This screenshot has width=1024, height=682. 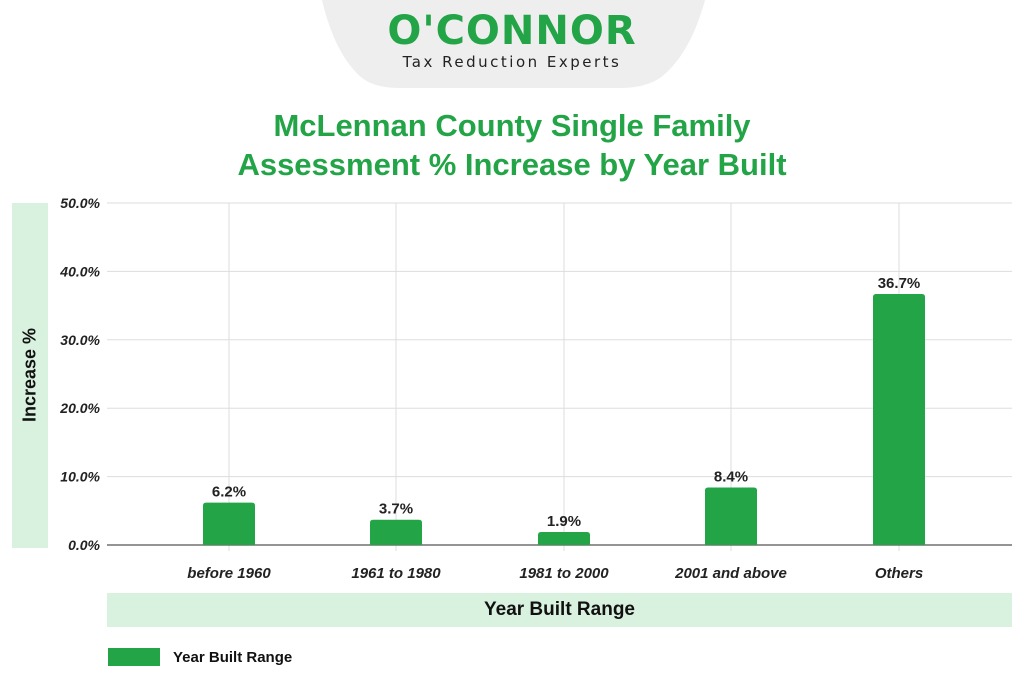 I want to click on legend-swatch, so click(x=134, y=657).